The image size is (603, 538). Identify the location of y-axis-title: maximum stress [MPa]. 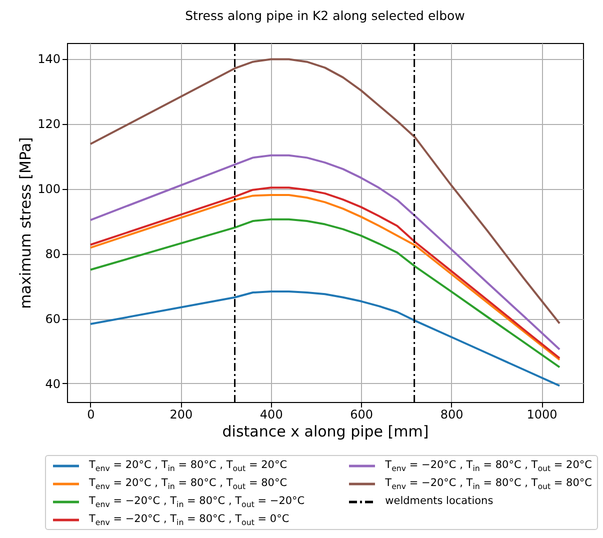
(25, 223).